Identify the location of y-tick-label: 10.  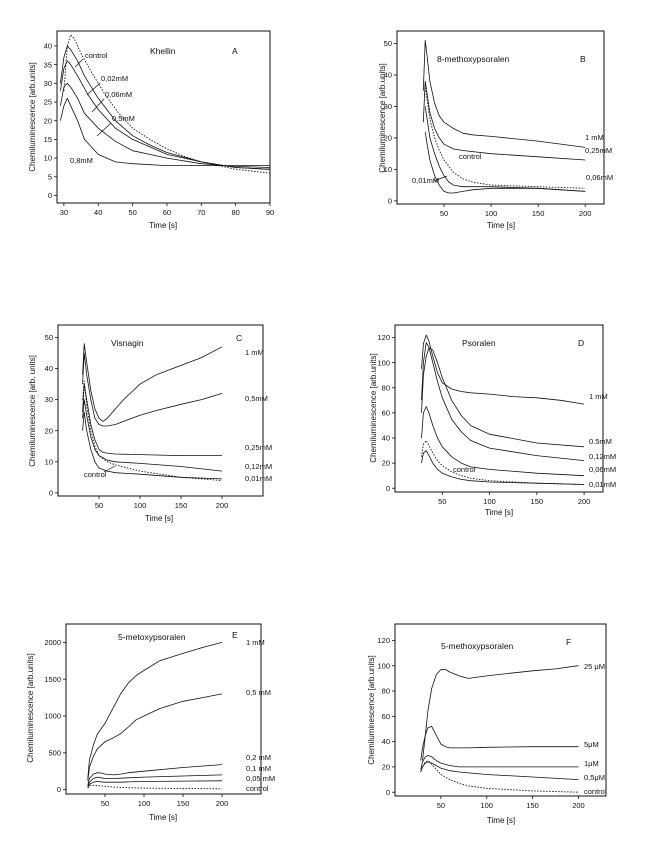
(48, 158).